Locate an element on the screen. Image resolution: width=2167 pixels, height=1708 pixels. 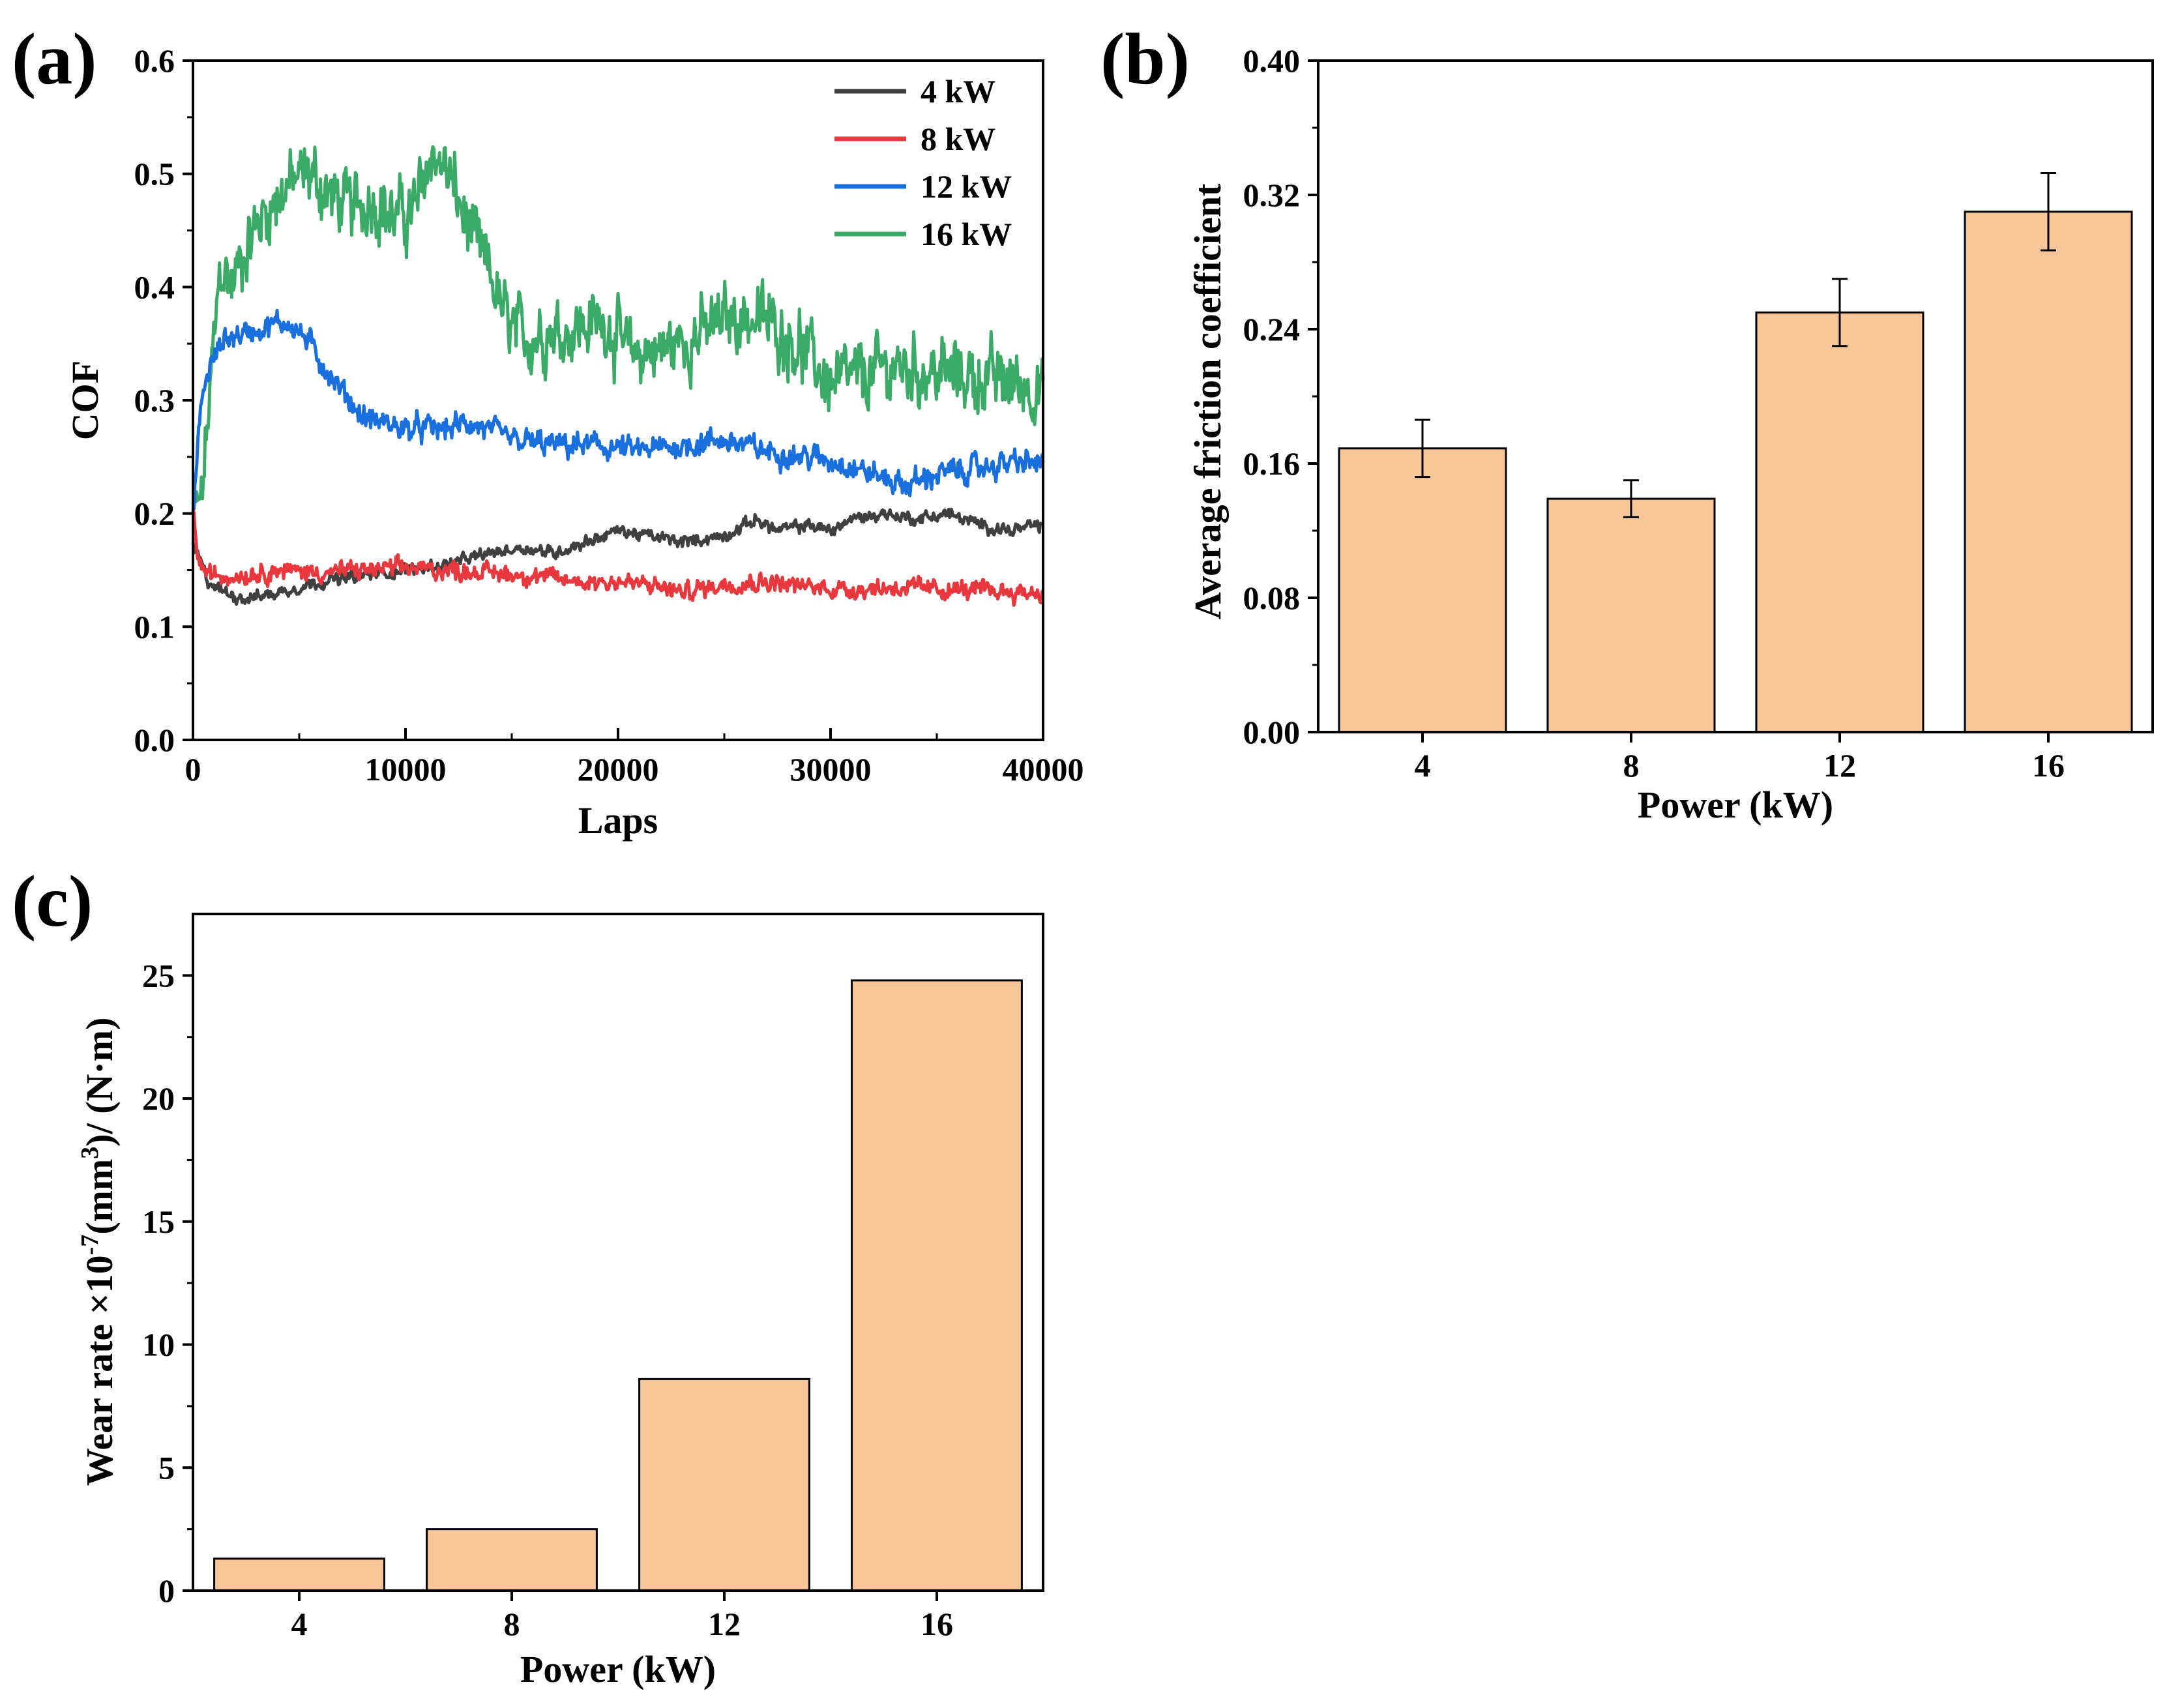
y-tick-label: 5 is located at coordinates (166, 1467).